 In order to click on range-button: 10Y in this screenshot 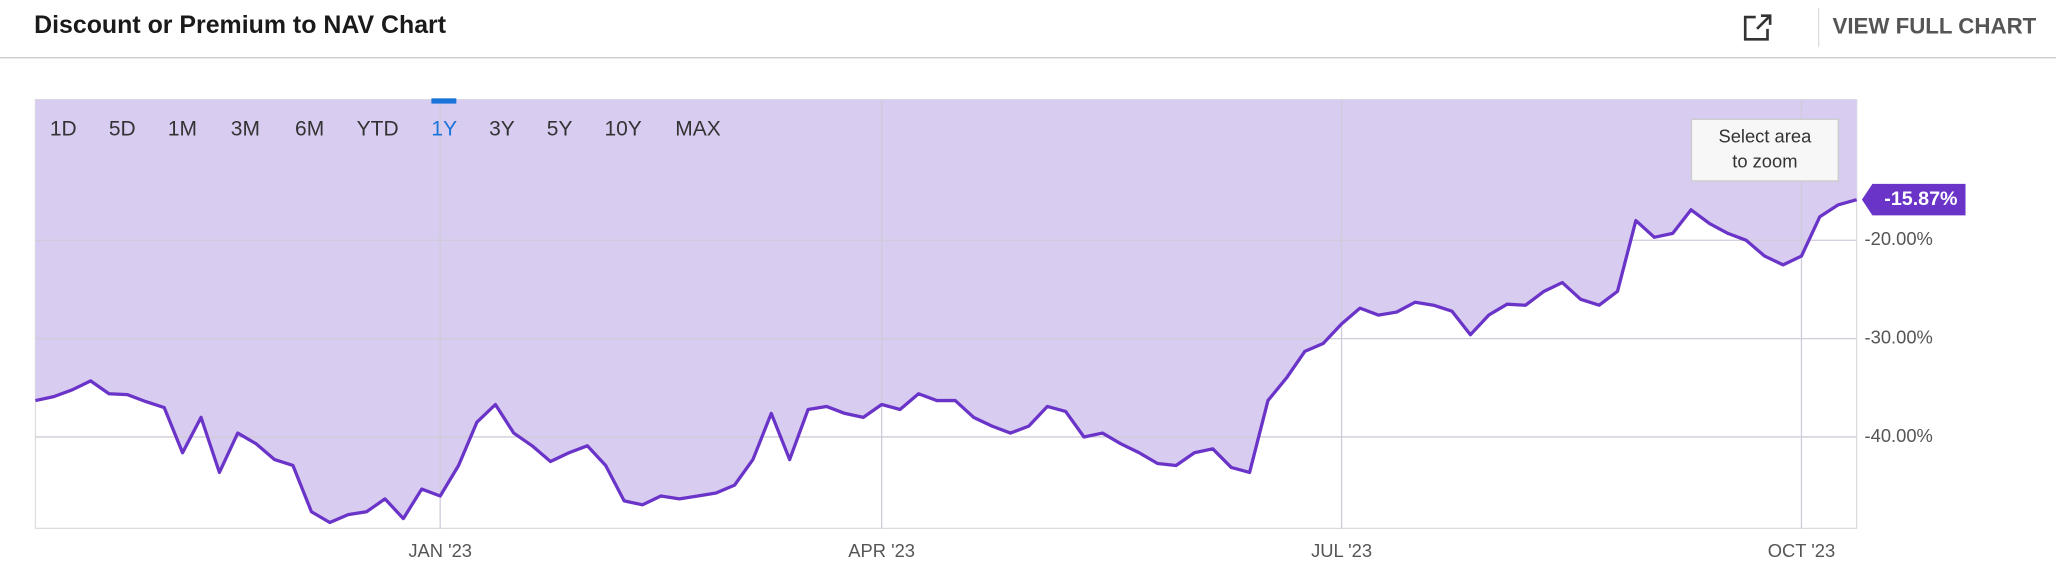, I will do `click(622, 128)`.